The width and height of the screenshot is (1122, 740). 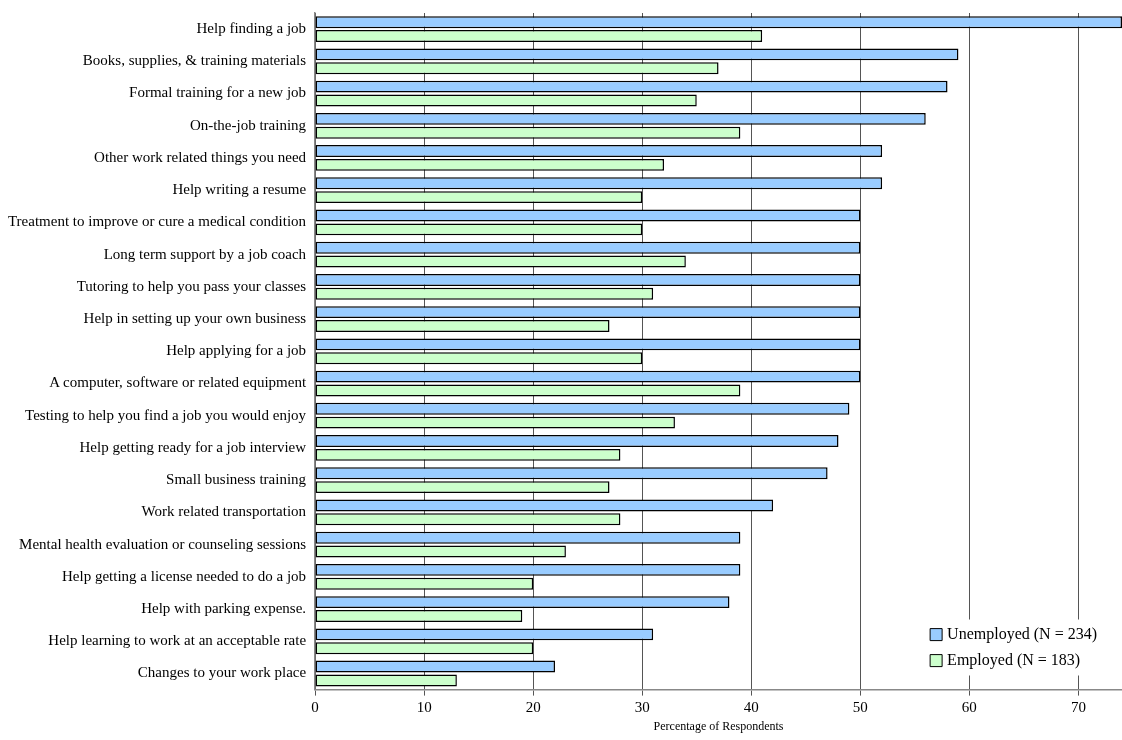 I want to click on x-tick-label: 0, so click(x=315, y=706).